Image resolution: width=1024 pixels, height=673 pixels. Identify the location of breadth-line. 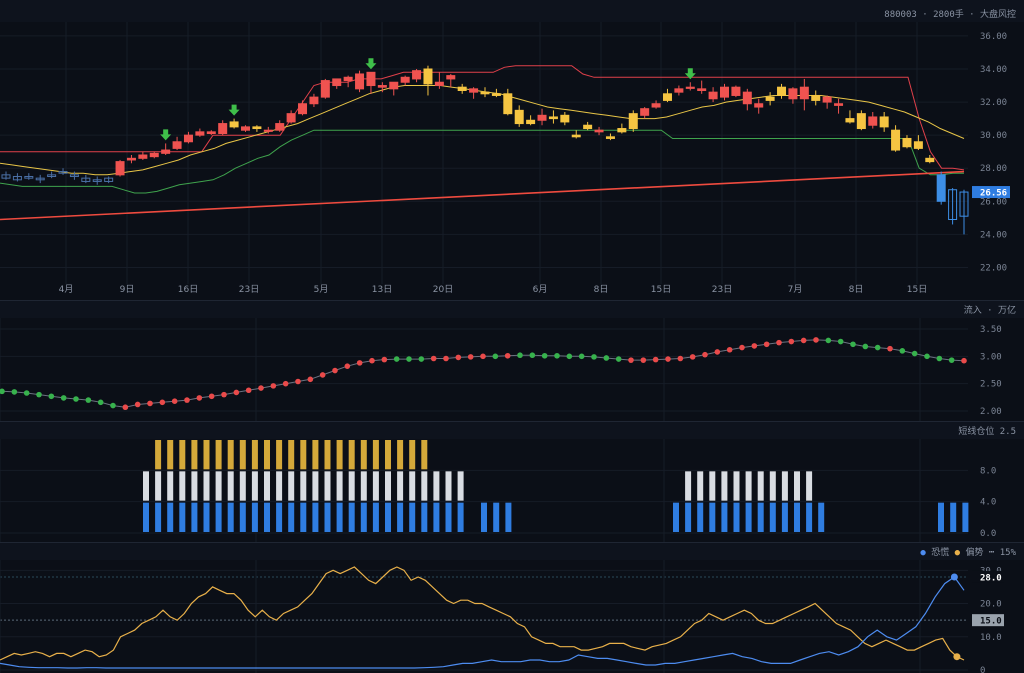
(483, 373).